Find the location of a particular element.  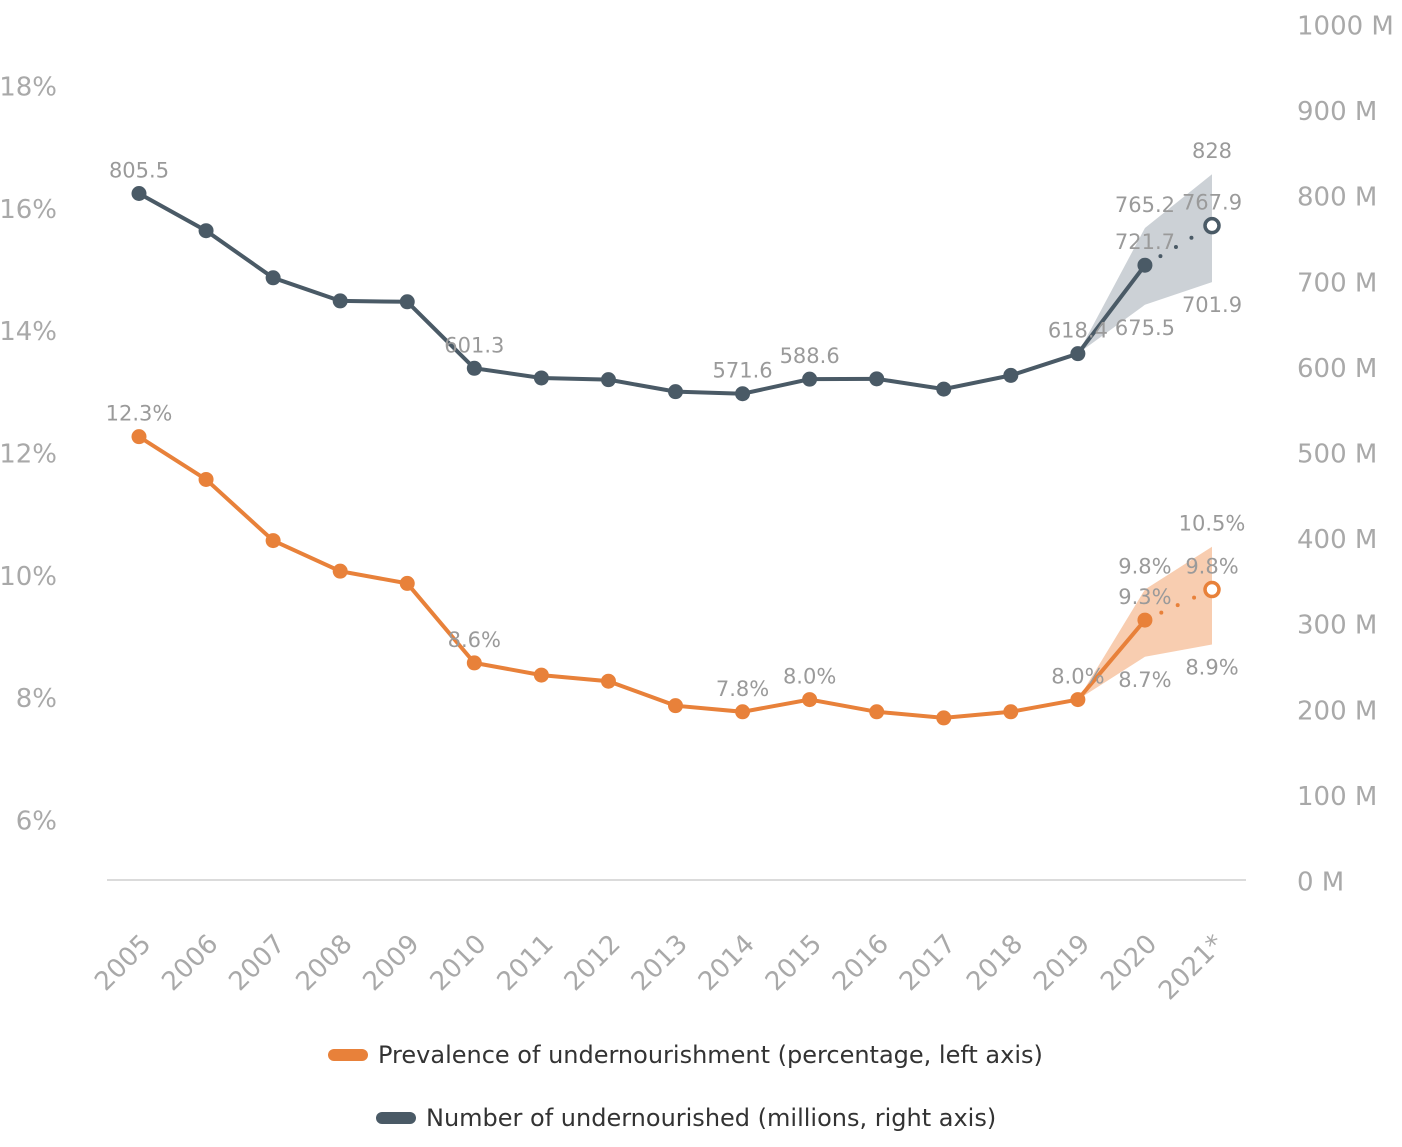

data-label: 571.6 is located at coordinates (743, 371).